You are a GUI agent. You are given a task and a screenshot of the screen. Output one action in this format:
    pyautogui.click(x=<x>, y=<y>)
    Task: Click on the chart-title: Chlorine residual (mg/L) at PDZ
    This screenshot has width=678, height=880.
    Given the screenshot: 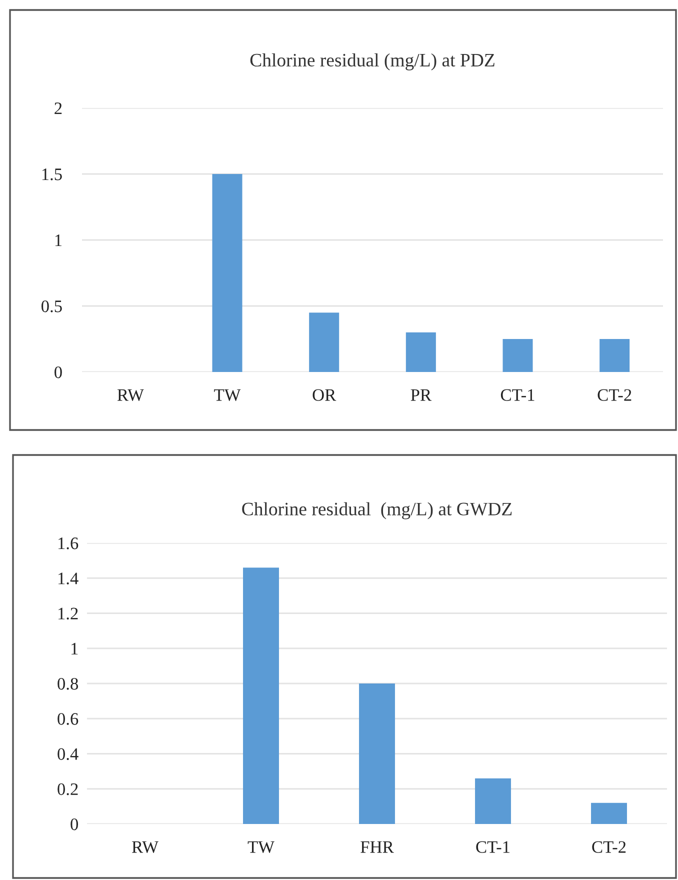 What is the action you would take?
    pyautogui.click(x=372, y=61)
    